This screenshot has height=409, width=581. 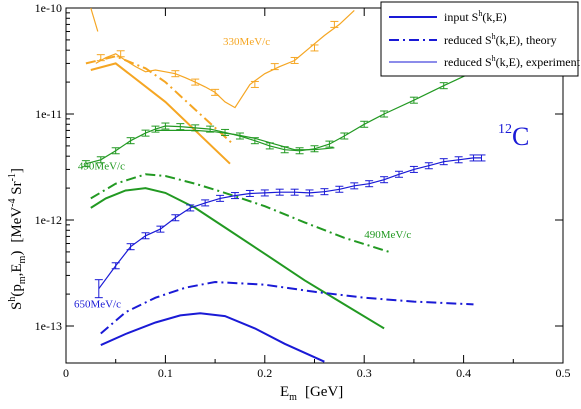 I want to click on x-tick-label: 0, so click(x=66, y=373).